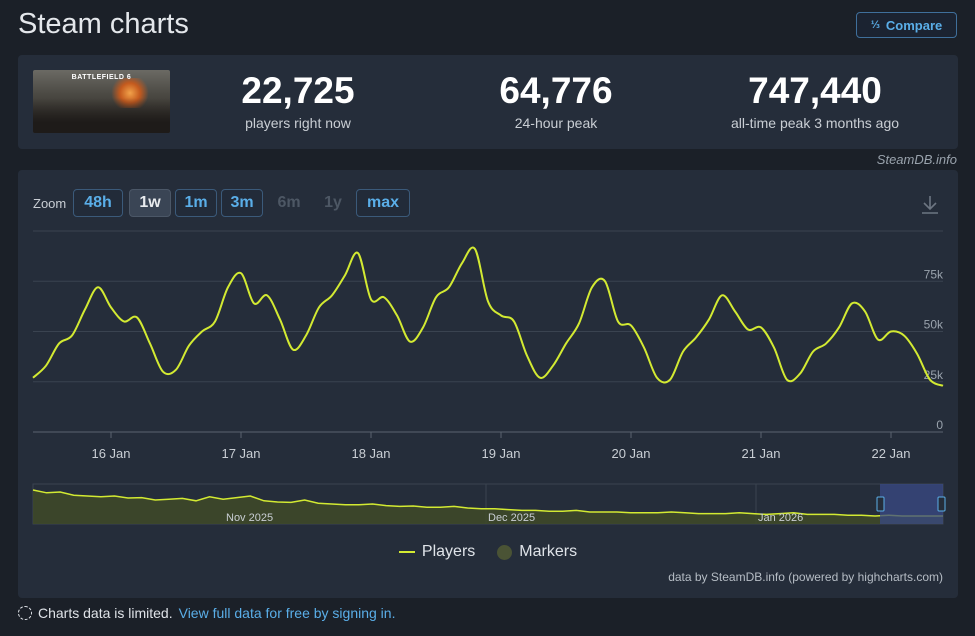  What do you see at coordinates (242, 203) in the screenshot?
I see `zoom-3m-button: 3m` at bounding box center [242, 203].